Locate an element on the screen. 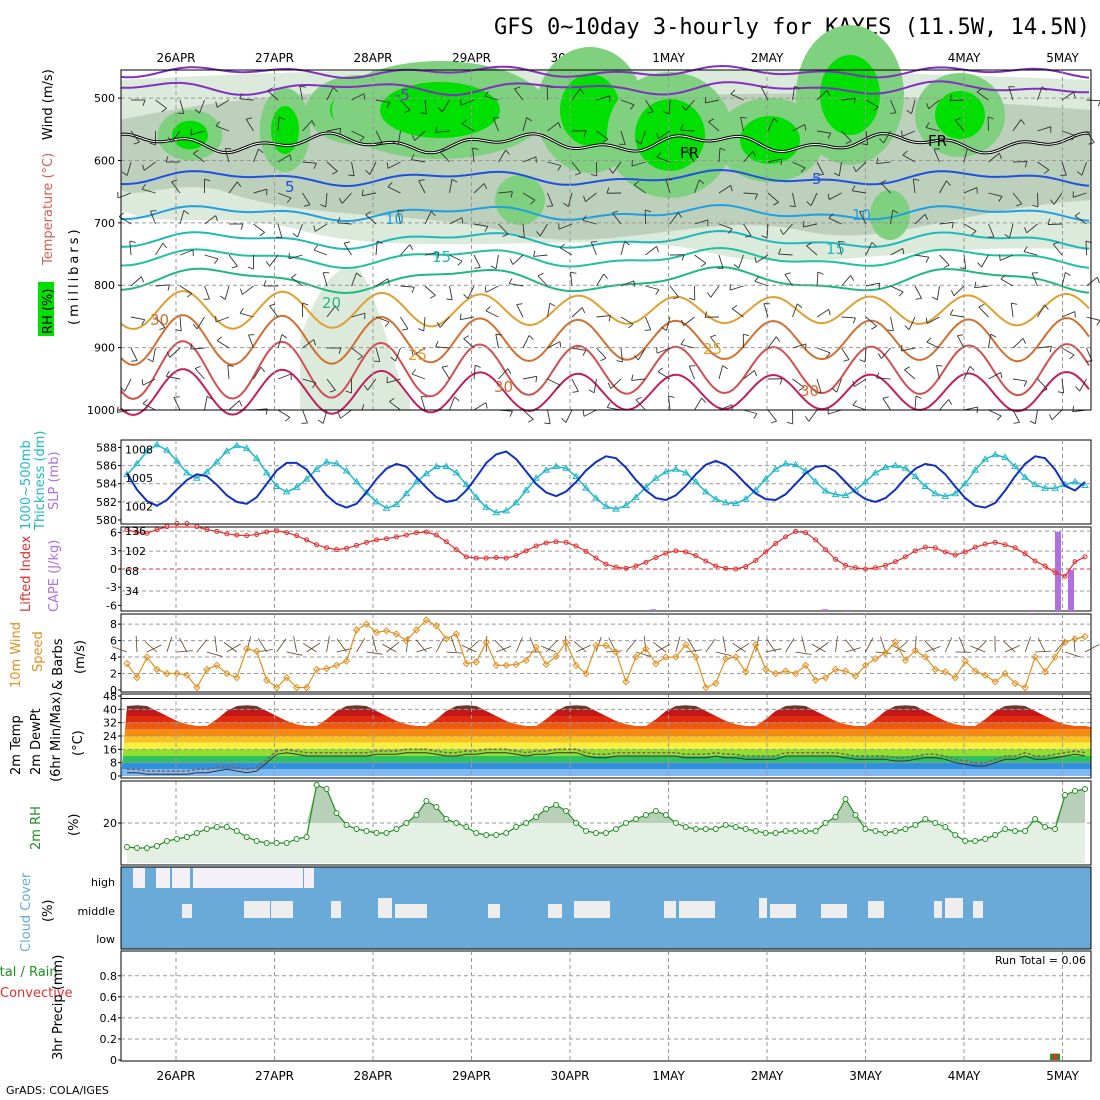 This screenshot has width=1100, height=1100. dewpoint-line is located at coordinates (606, 760).